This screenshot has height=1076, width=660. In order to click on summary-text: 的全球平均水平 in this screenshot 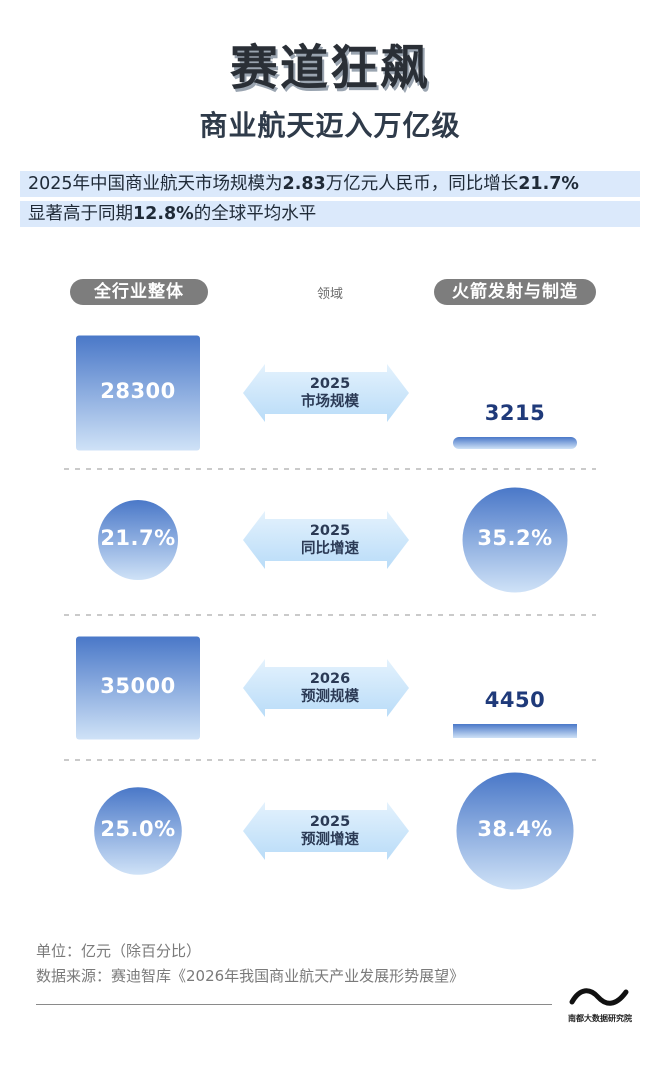, I will do `click(255, 214)`.